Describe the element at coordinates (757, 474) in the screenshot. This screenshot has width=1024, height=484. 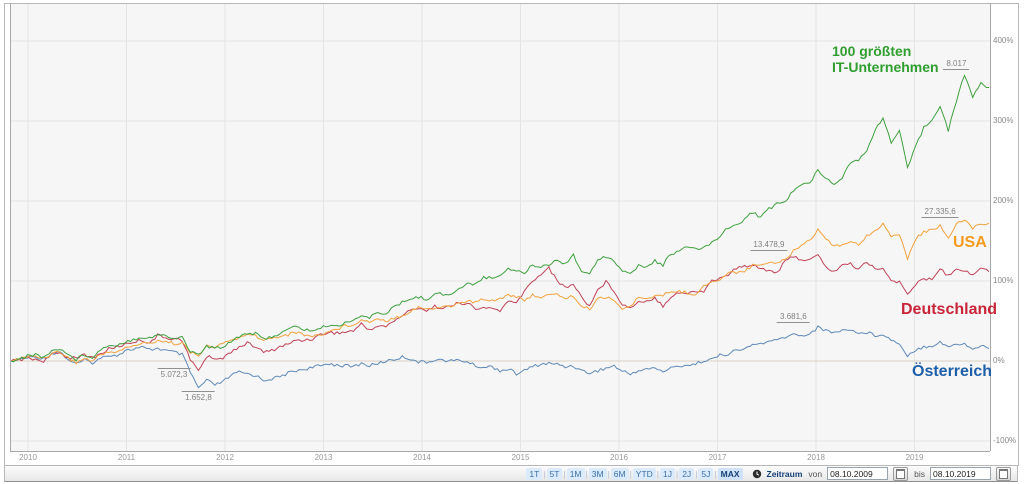
I see `zeitraum-clock-icon` at that location.